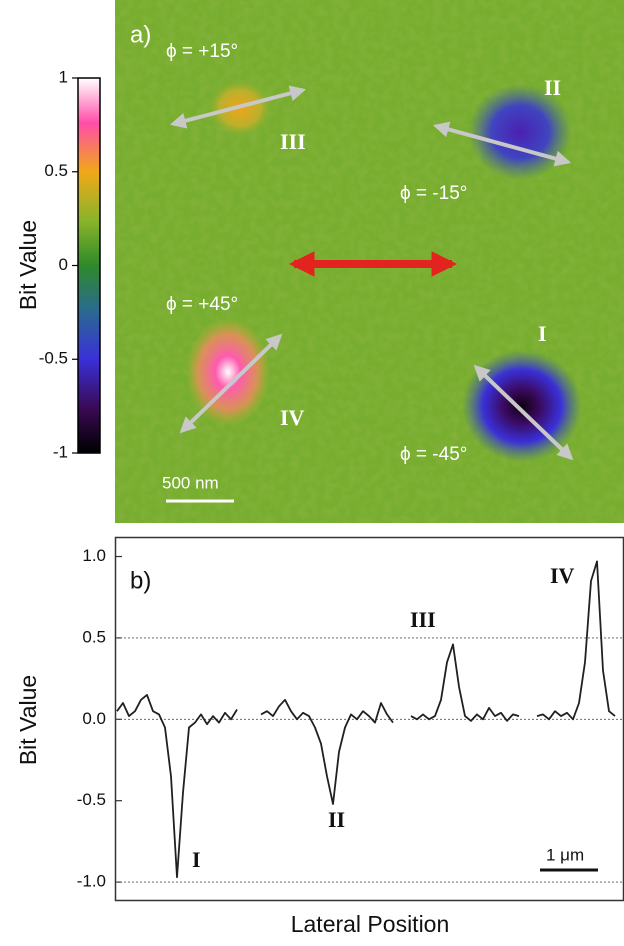  What do you see at coordinates (433, 454) in the screenshot?
I see `annotation: ϕ = -45°` at bounding box center [433, 454].